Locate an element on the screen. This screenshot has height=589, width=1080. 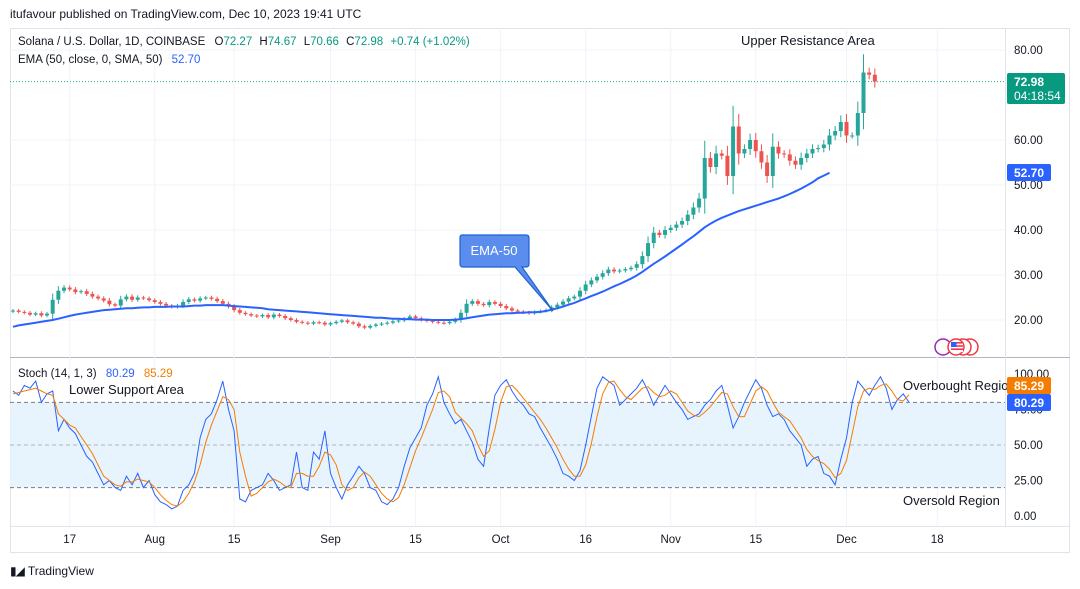
stoch-k-badge-value: 80.29 is located at coordinates (1029, 403).